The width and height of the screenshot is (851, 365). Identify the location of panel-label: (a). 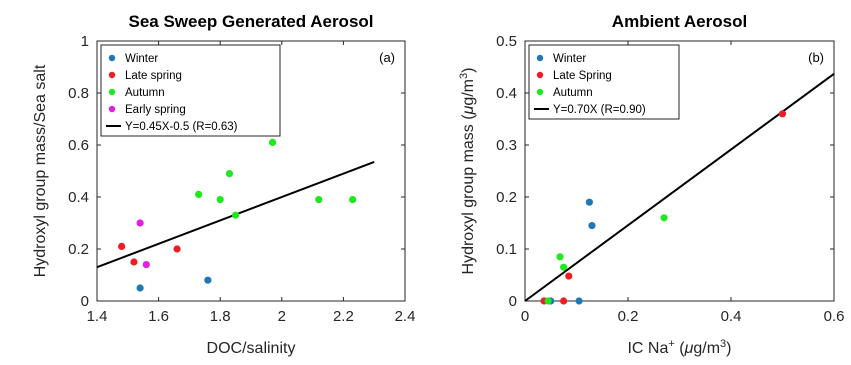
(387, 57).